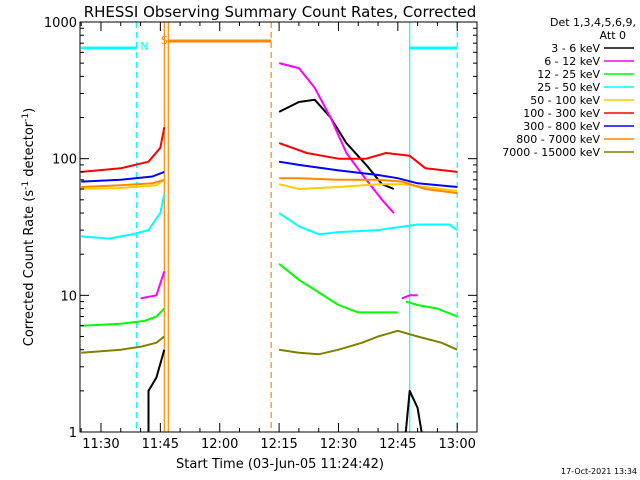 The height and width of the screenshot is (480, 640). I want to click on annotation-label-n: N, so click(144, 46).